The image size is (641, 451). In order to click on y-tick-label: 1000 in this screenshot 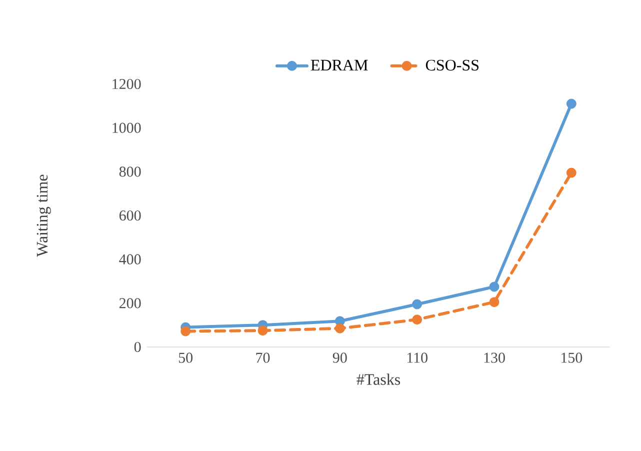, I will do `click(126, 127)`.